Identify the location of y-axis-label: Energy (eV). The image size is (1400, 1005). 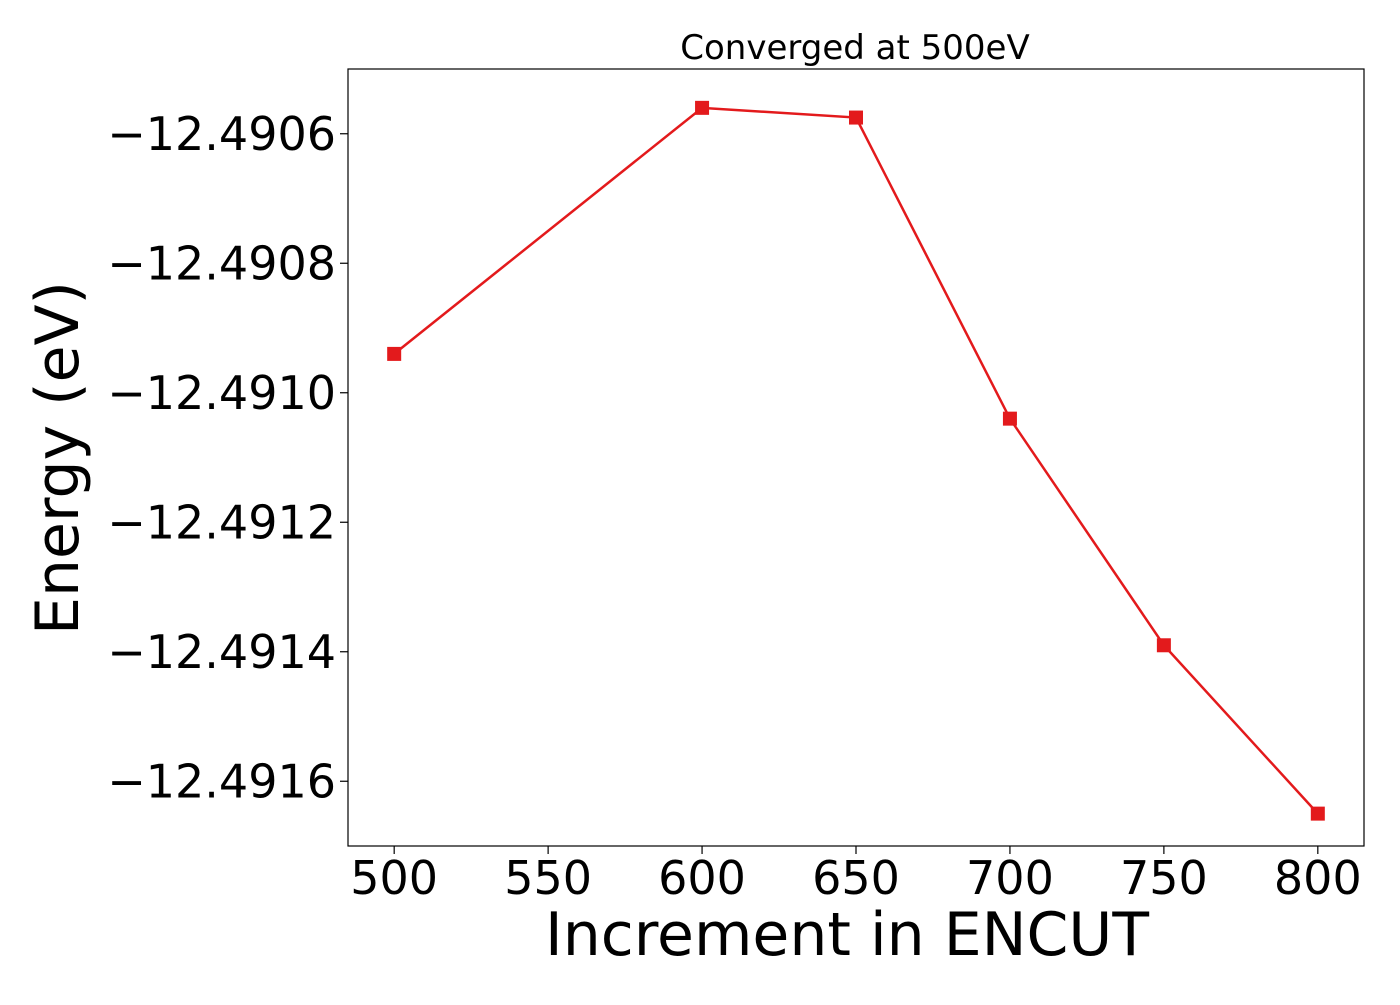
(58, 458).